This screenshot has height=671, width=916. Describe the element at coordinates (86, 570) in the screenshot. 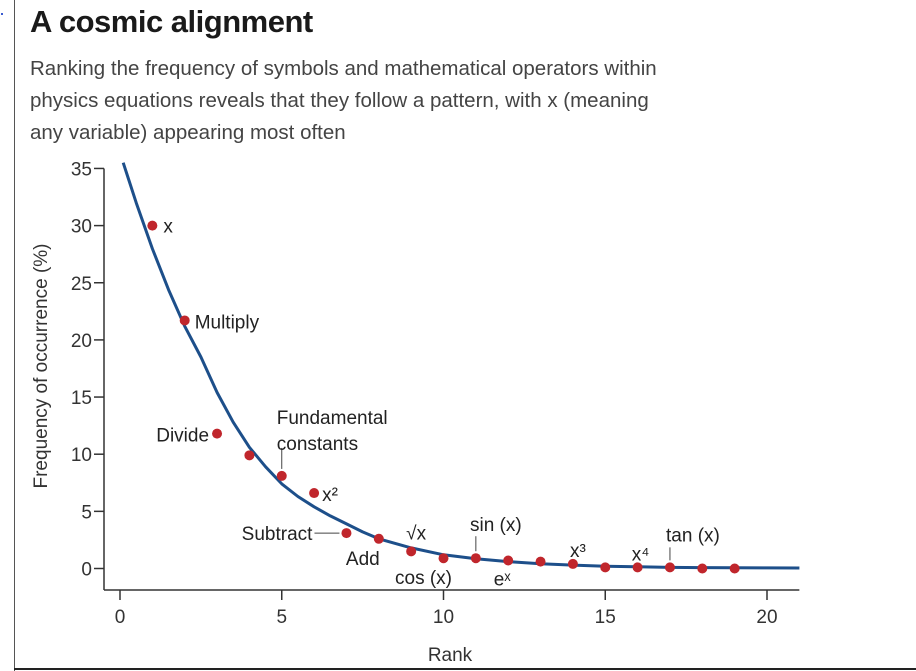

I see `y-tick-label: 0` at that location.